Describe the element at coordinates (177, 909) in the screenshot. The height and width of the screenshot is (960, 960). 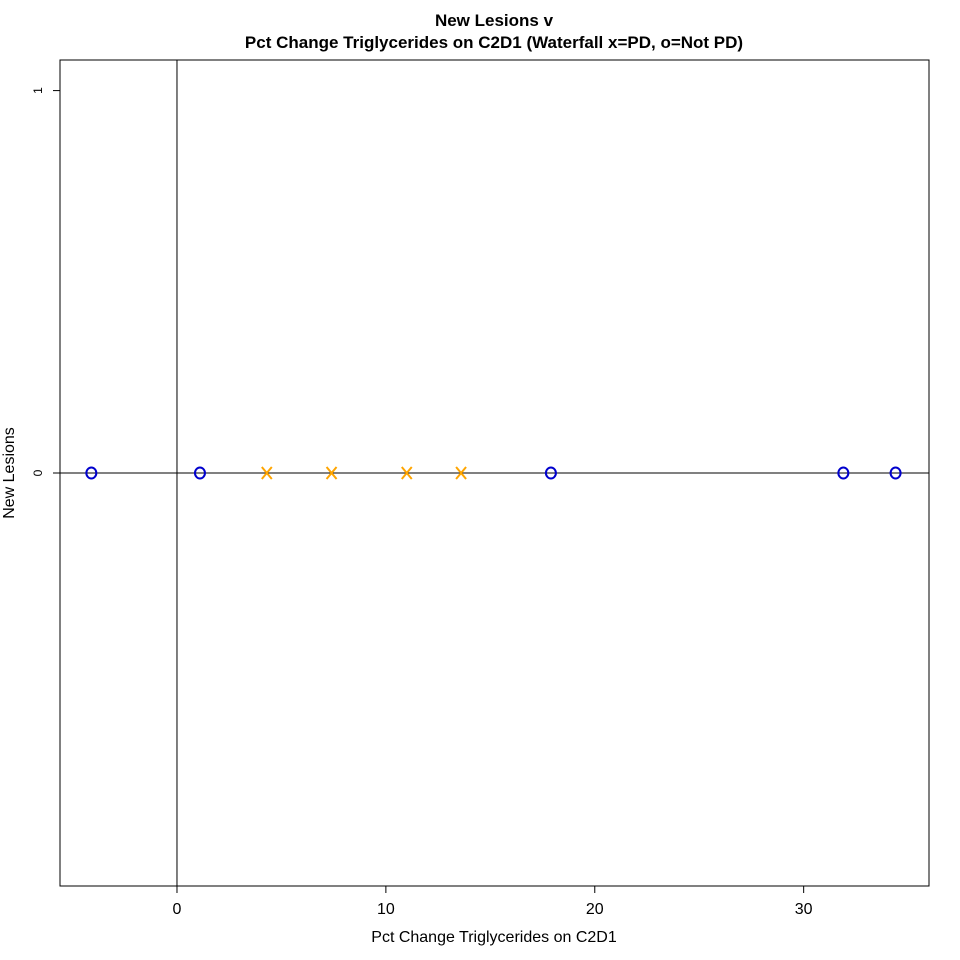
I see `x-tick-label: 0` at that location.